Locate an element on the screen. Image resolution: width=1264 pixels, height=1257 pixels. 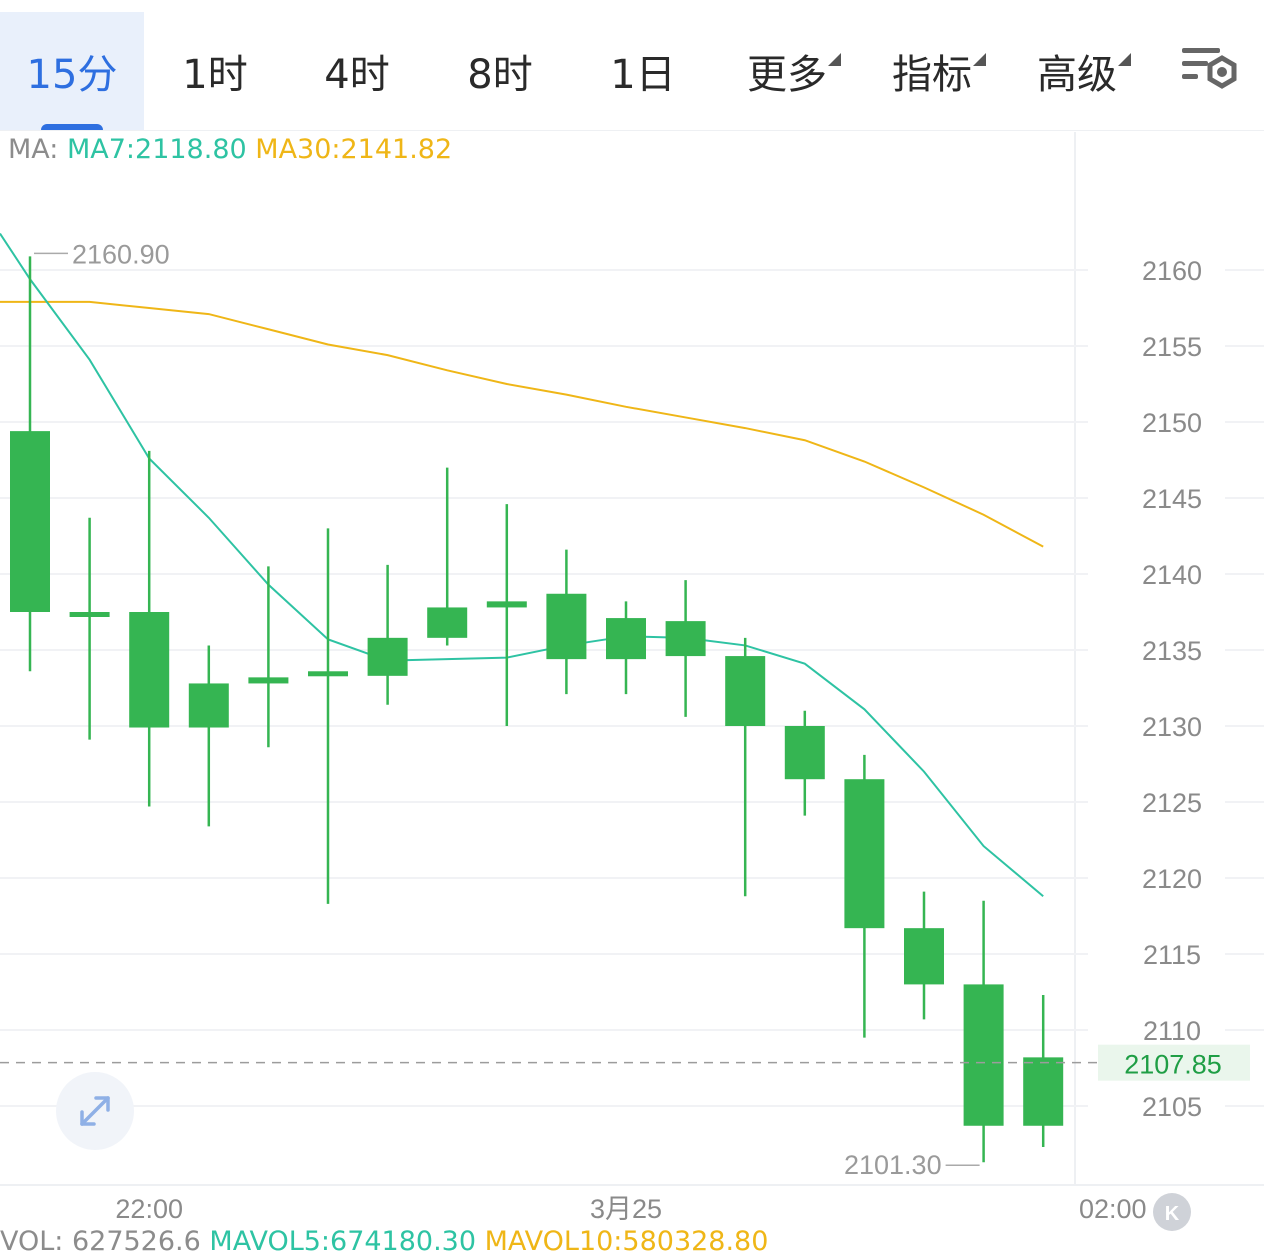
tab-0: 15分 is located at coordinates (72, 71).